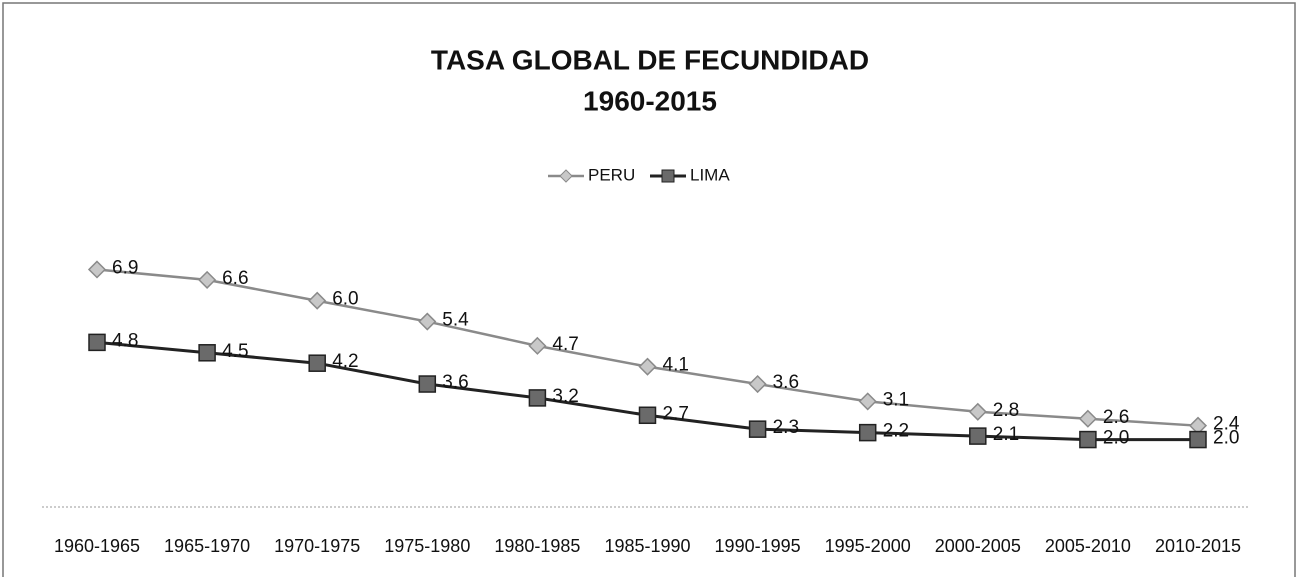 The height and width of the screenshot is (577, 1299). Describe the element at coordinates (345, 361) in the screenshot. I see `data-label: 4.2` at that location.